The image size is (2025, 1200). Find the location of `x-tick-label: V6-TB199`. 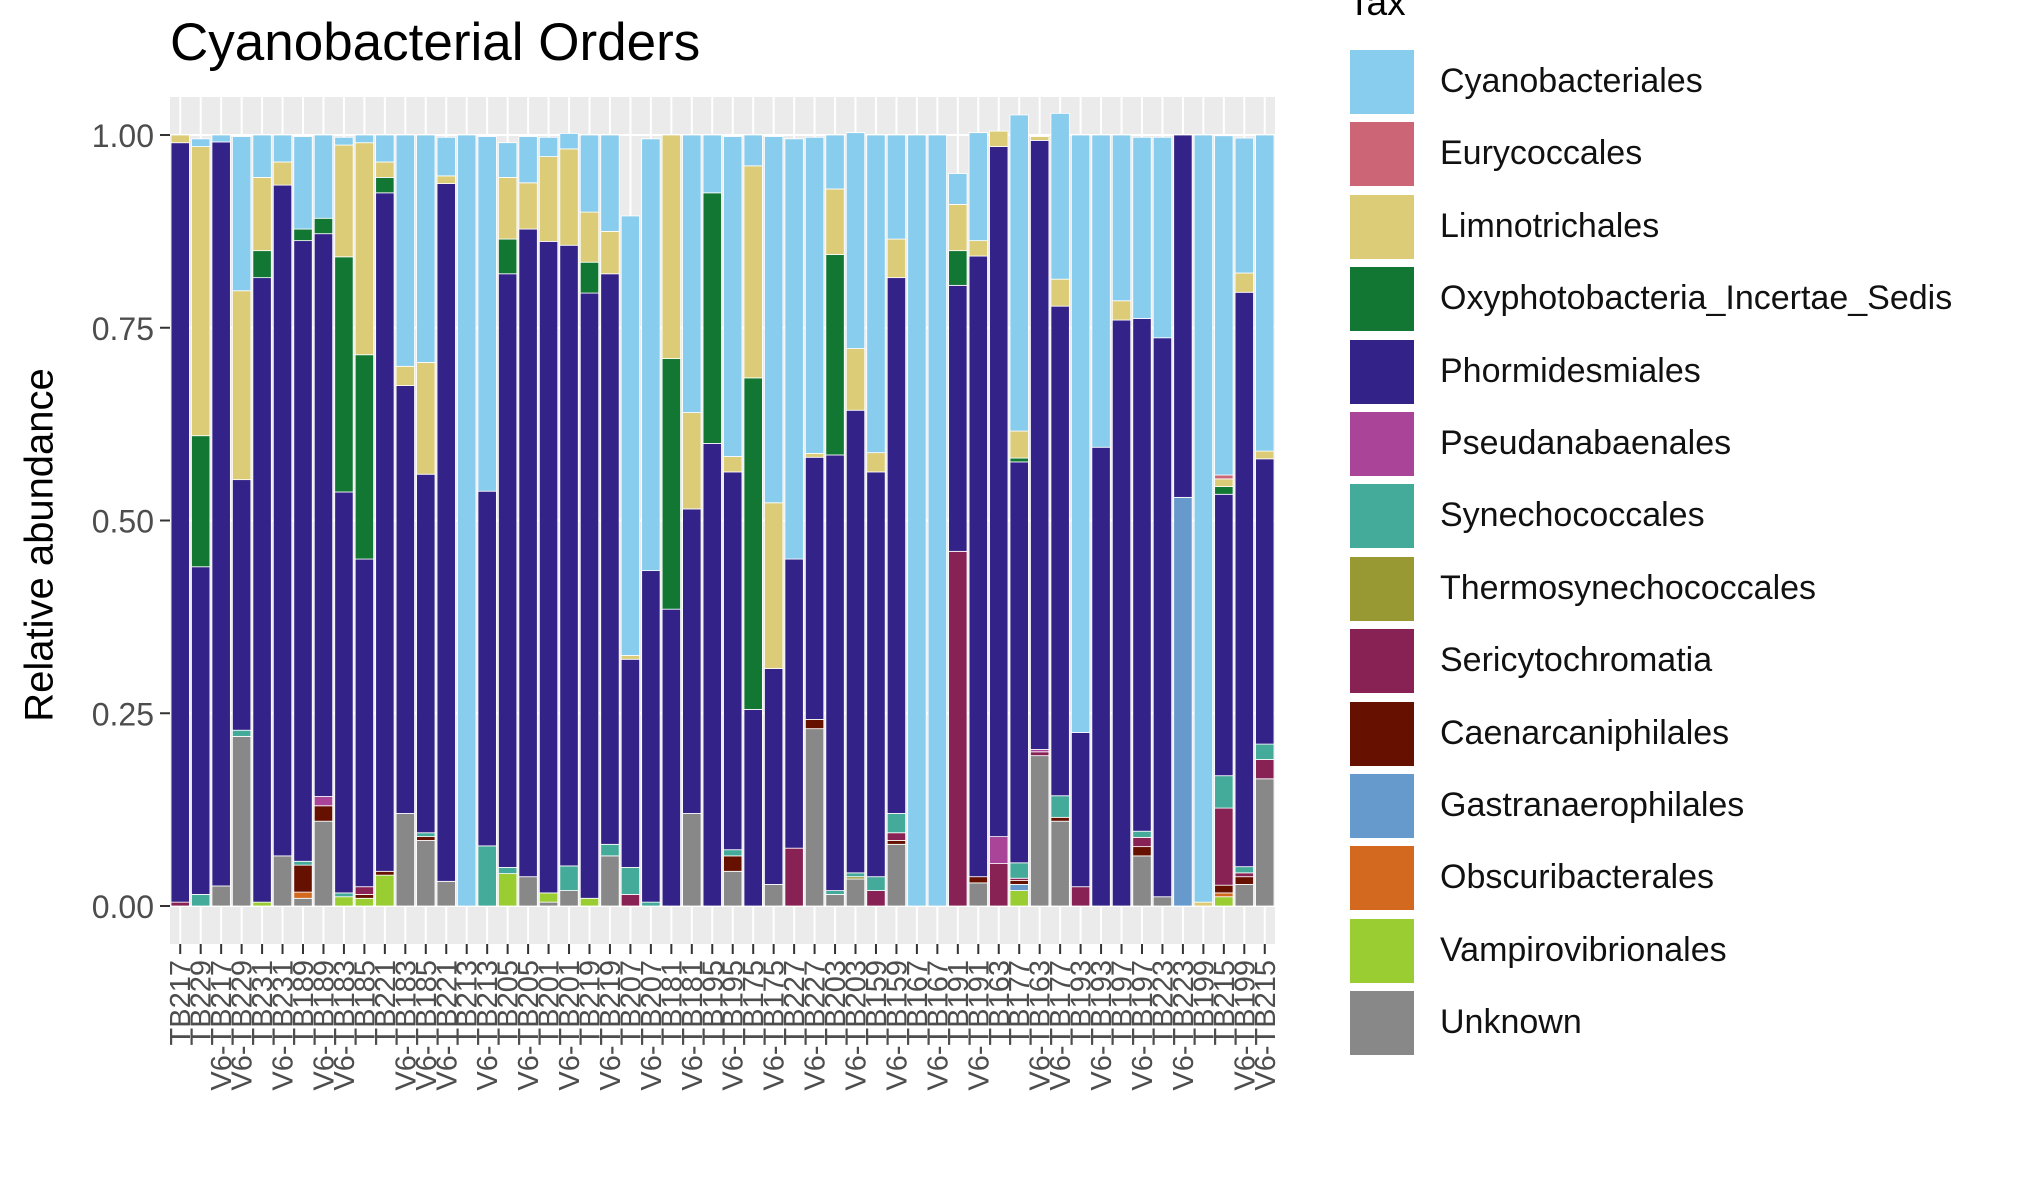

x-tick-label: V6-TB199 is located at coordinates (1245, 1025).